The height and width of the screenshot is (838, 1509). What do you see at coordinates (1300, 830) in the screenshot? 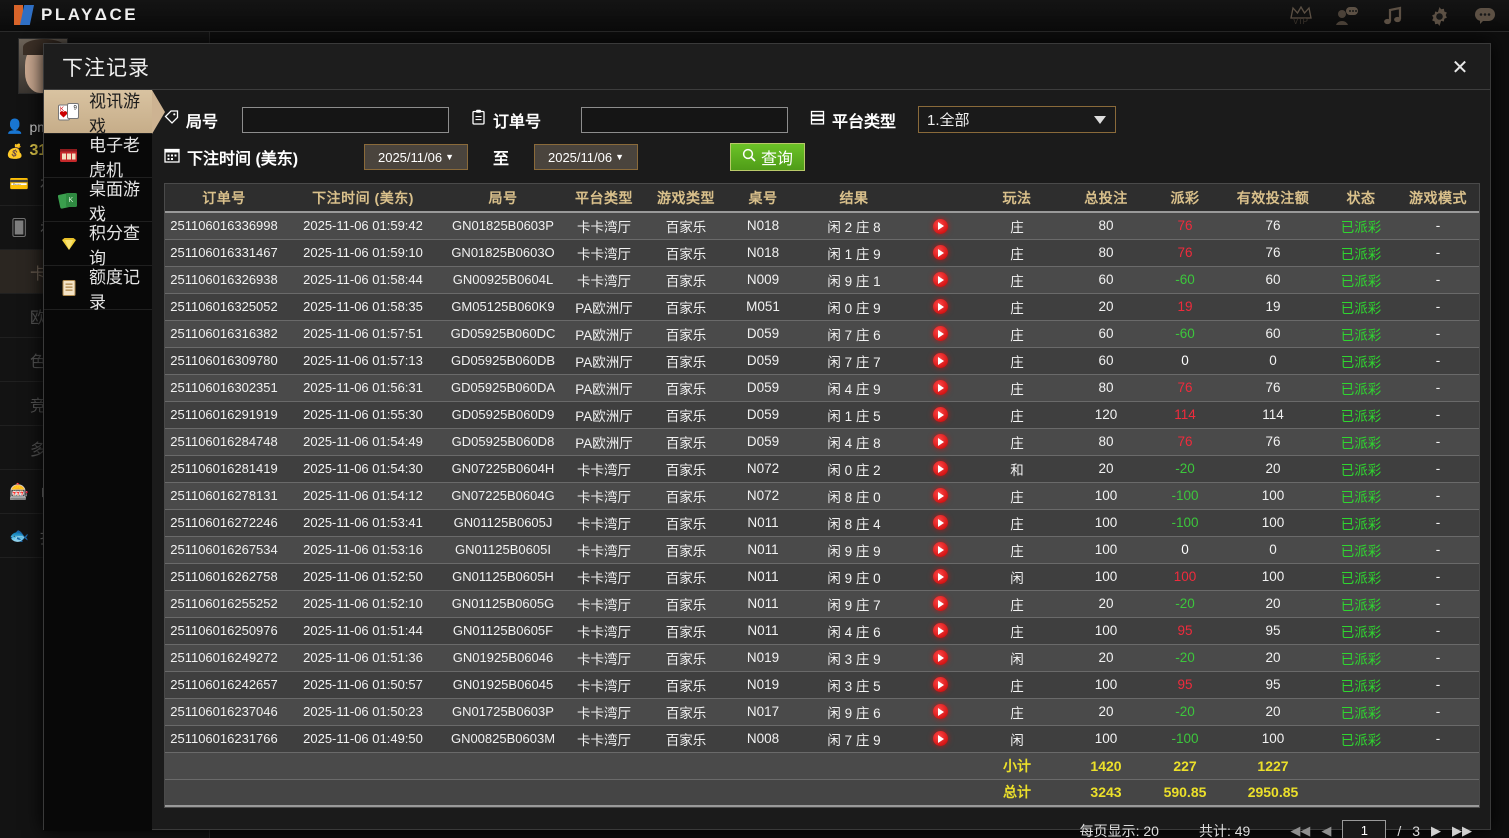
I see `first-page-button: ◀◀` at bounding box center [1300, 830].